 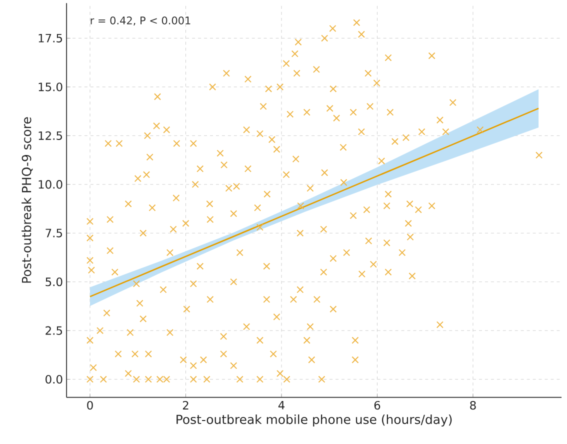 I want to click on x-tick-label: 0, so click(x=90, y=405).